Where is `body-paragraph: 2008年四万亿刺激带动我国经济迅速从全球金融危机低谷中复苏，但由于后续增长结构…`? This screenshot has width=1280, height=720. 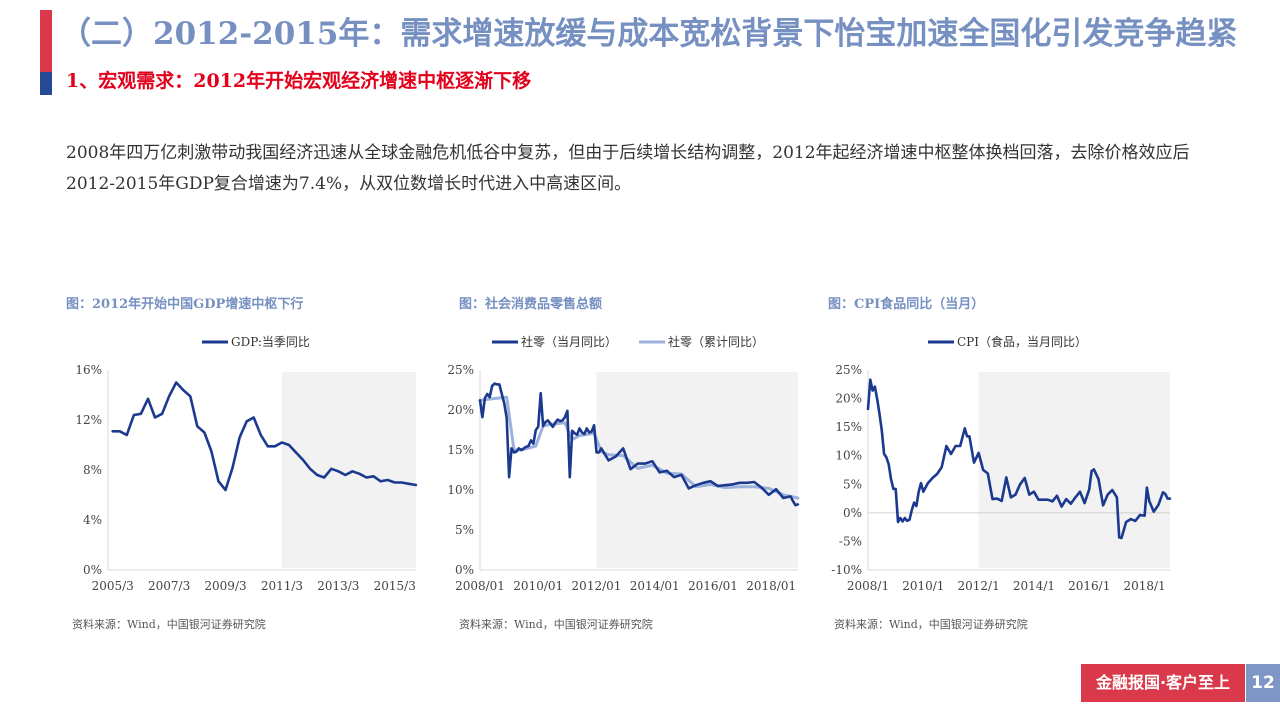 body-paragraph: 2008年四万亿刺激带动我国经济迅速从全球金融危机低谷中复苏，但由于后续增长结构… is located at coordinates (628, 168).